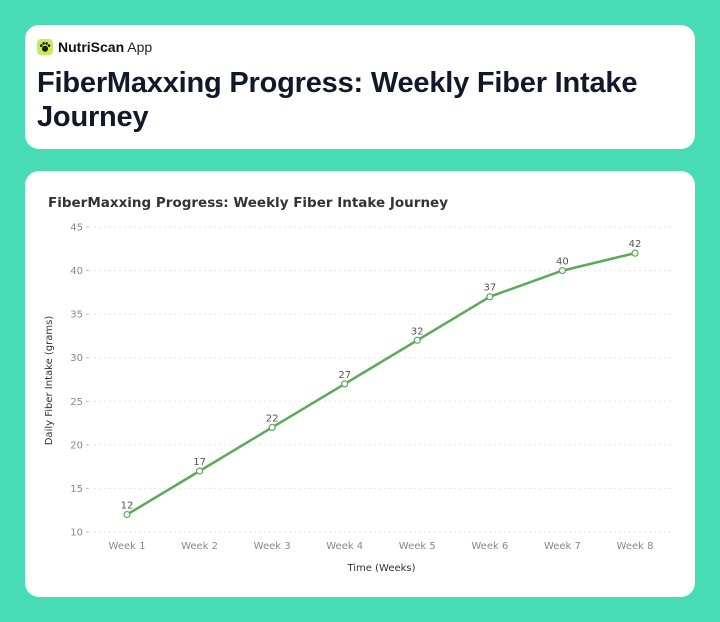 The height and width of the screenshot is (622, 720). I want to click on y-tick-label: 20, so click(76, 445).